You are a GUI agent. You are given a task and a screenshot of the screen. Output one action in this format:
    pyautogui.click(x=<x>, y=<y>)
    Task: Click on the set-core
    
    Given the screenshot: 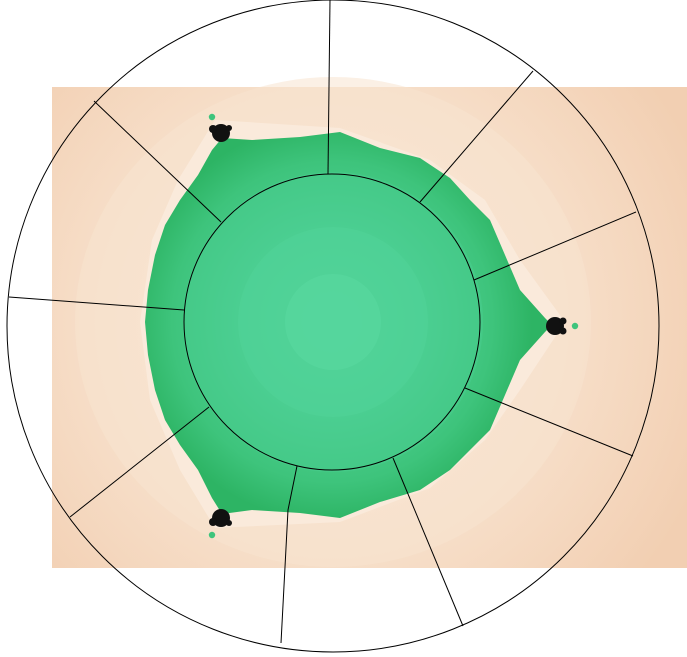 What is the action you would take?
    pyautogui.click(x=333, y=322)
    